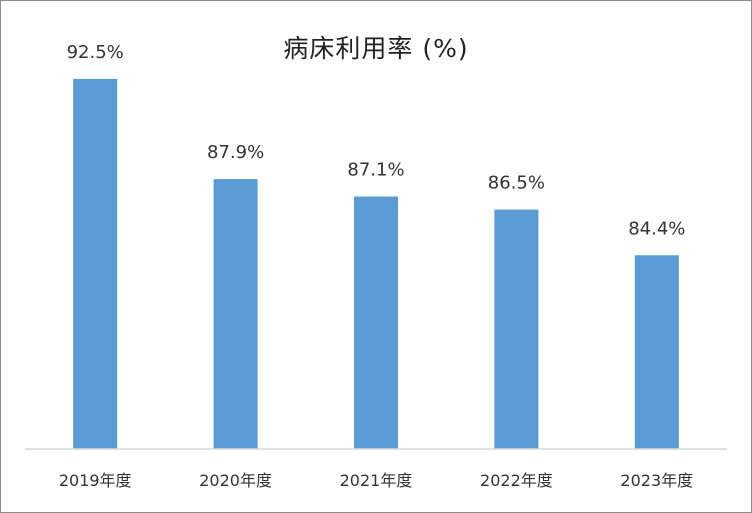 This screenshot has width=752, height=513. What do you see at coordinates (516, 329) in the screenshot?
I see `bar-2022年度` at bounding box center [516, 329].